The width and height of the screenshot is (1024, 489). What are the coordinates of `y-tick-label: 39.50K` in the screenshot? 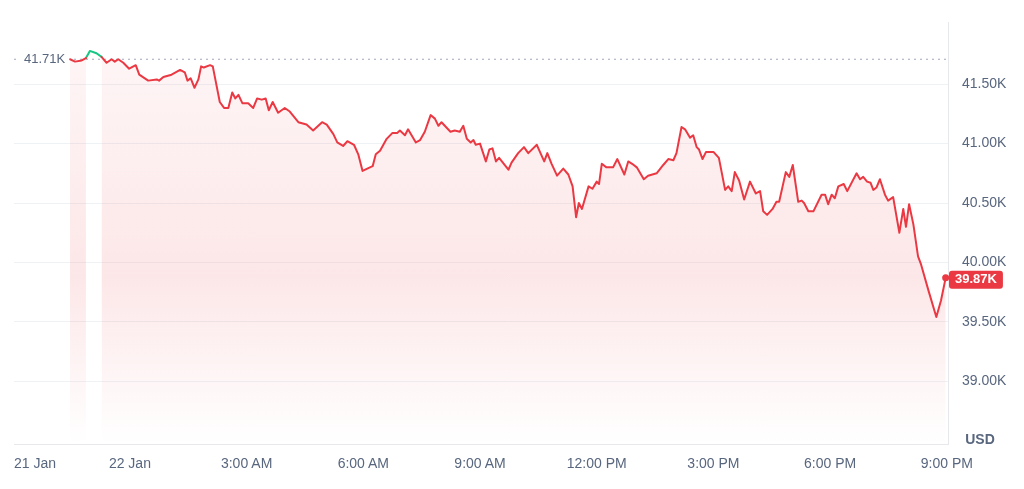 It's located at (985, 320).